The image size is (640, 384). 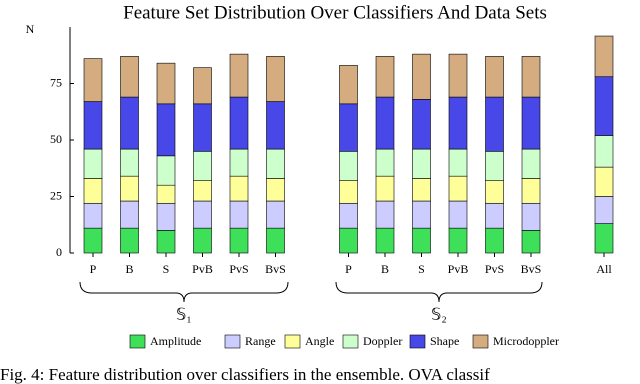 What do you see at coordinates (382, 341) in the screenshot?
I see `legend-label: Doppler` at bounding box center [382, 341].